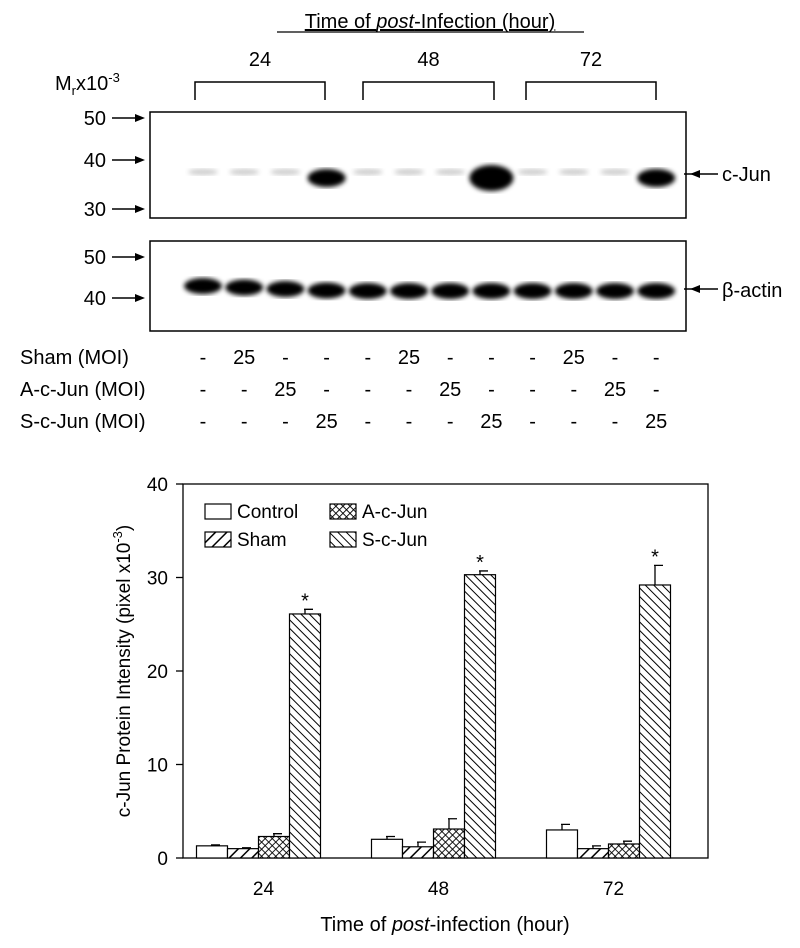 The height and width of the screenshot is (948, 800). Describe the element at coordinates (262, 540) in the screenshot. I see `legend-label: Sham` at that location.